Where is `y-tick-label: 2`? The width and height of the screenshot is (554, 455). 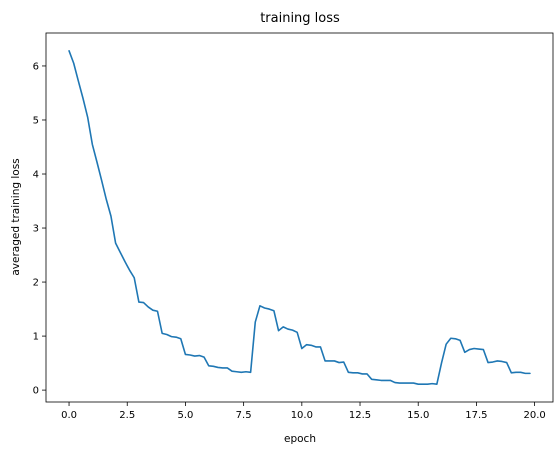
y-tick-label: 2 is located at coordinates (36, 283).